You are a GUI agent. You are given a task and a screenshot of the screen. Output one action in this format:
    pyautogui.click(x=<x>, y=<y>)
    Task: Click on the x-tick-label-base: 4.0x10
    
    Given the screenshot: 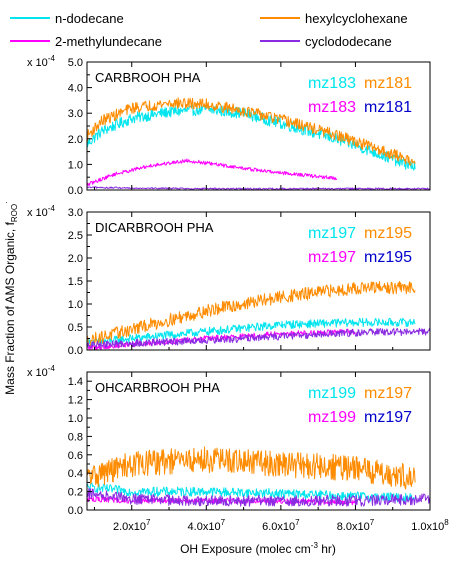 What is the action you would take?
    pyautogui.click(x=204, y=527)
    